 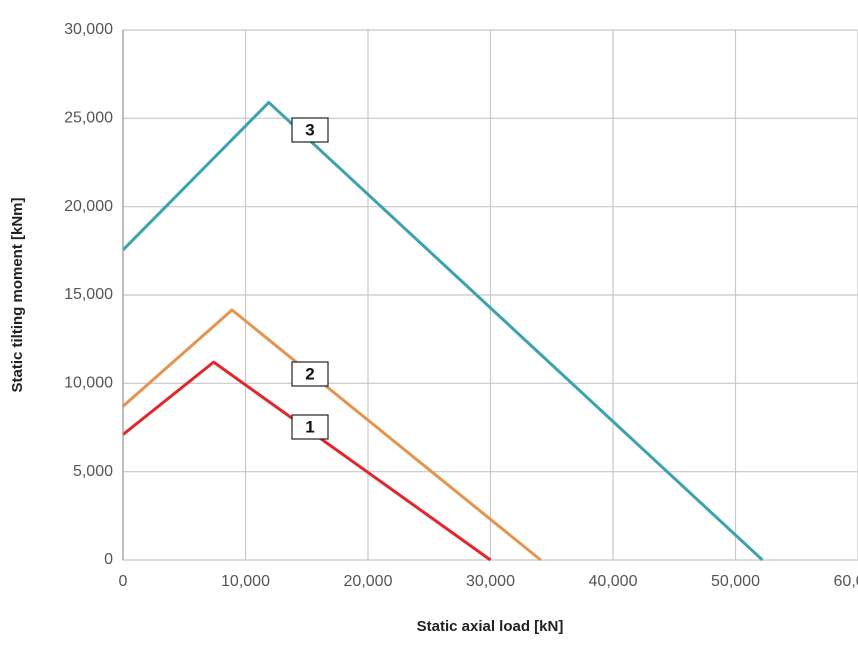 What do you see at coordinates (88, 383) in the screenshot?
I see `y-tick-label: 10,000` at bounding box center [88, 383].